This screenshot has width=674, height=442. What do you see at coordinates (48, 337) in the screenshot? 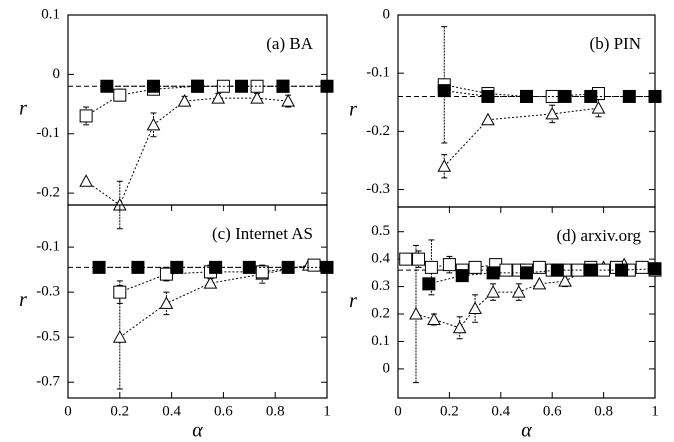
I see `y-tick-label: -0.5` at bounding box center [48, 337].